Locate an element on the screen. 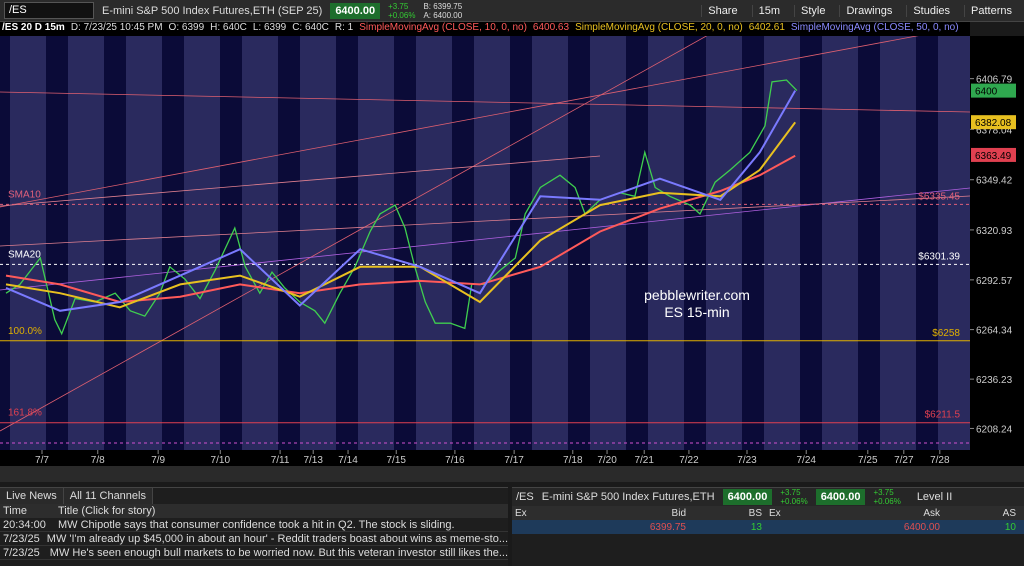 This screenshot has height=566, width=1024. column-header: Time is located at coordinates (15, 511).